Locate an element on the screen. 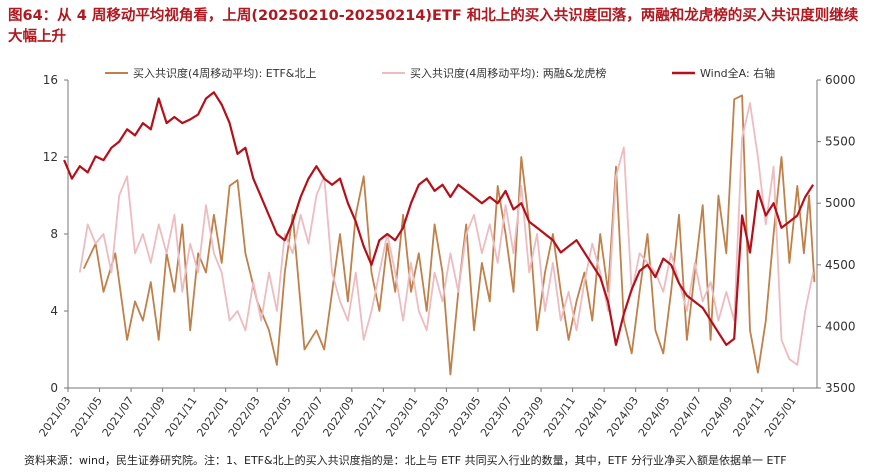 The width and height of the screenshot is (873, 474). right-tick-label: 4000 is located at coordinates (840, 326).